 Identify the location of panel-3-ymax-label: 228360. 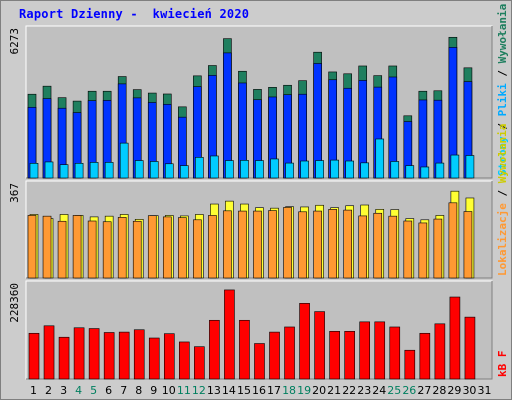
(14, 303).